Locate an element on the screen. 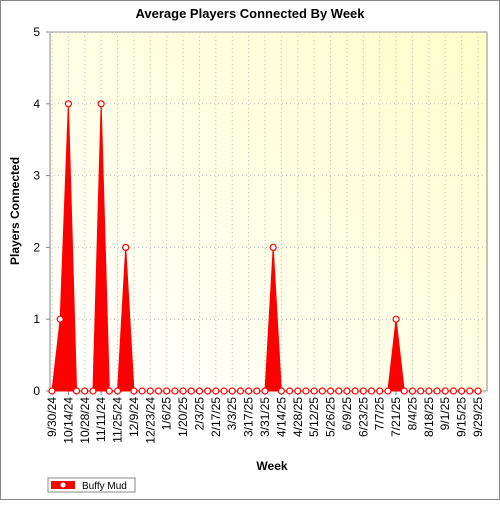 Image resolution: width=500 pixels, height=505 pixels. x-tick-label: 11/25/24 is located at coordinates (118, 420).